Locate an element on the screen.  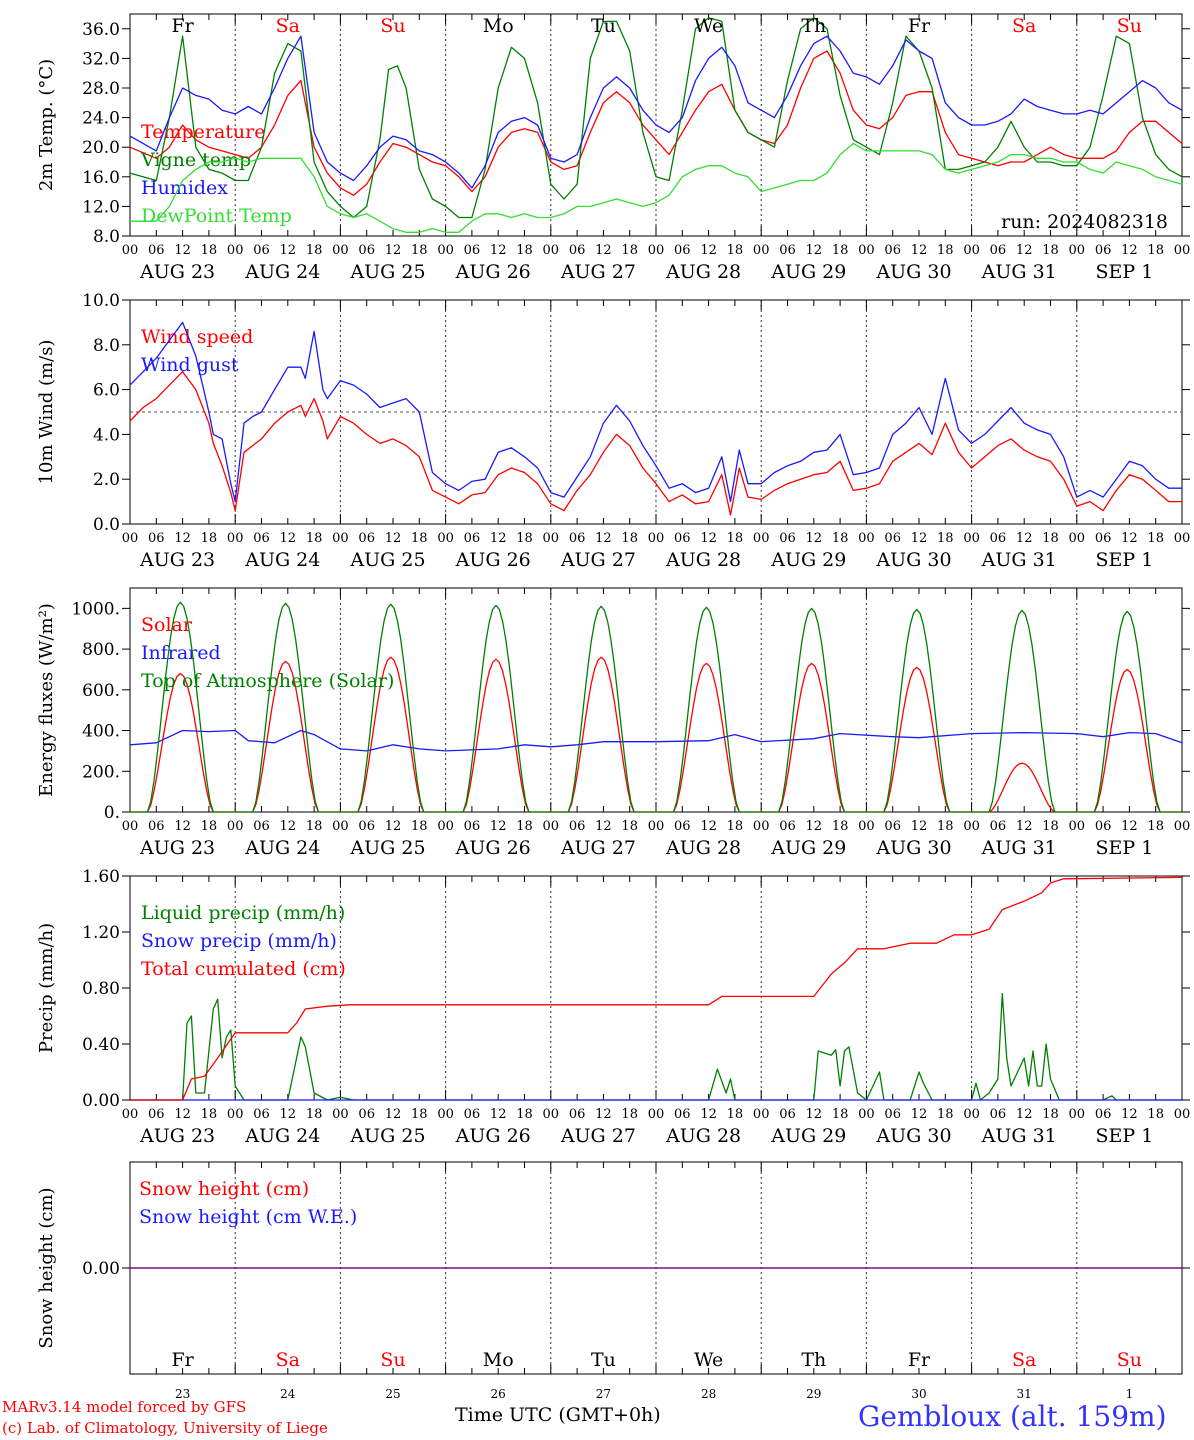
y-tick-label: 0.00 is located at coordinates (101, 1269).